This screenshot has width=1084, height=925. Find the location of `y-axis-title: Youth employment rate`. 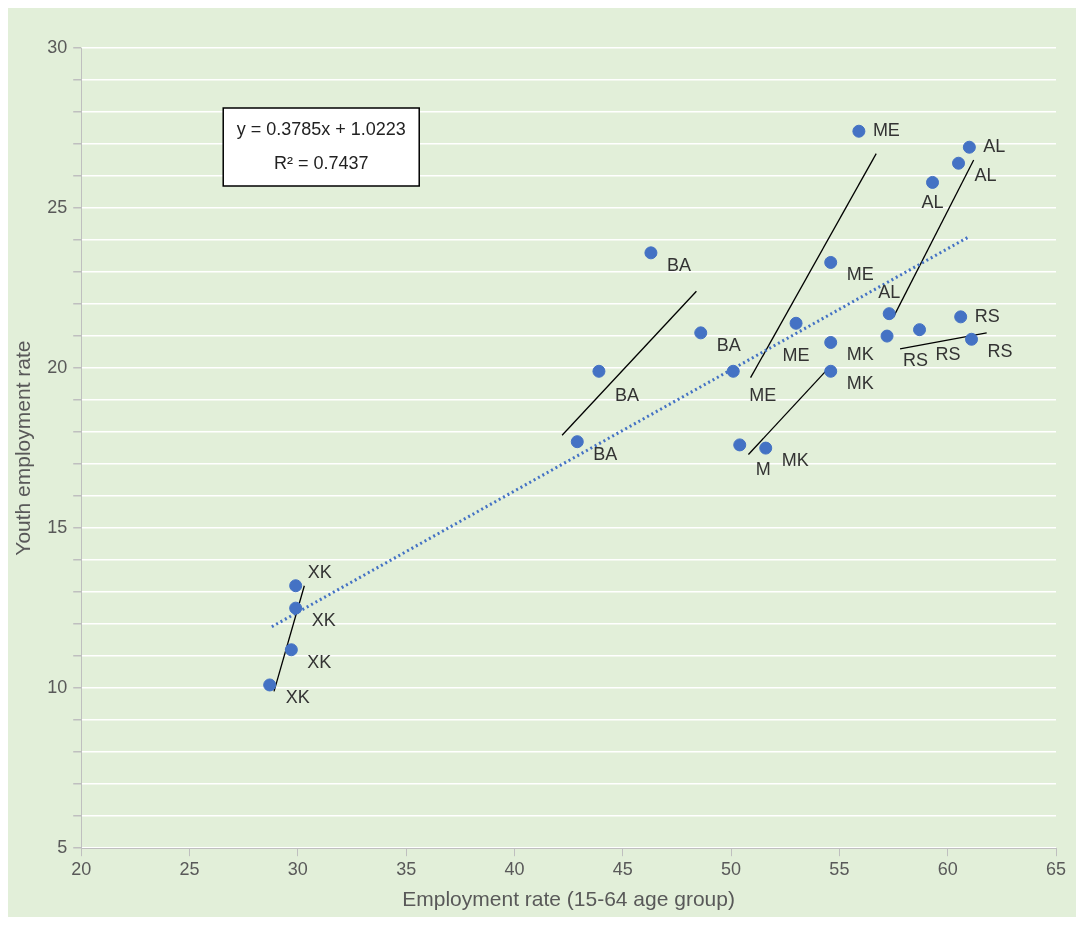

y-axis-title: Youth employment rate is located at coordinates (23, 448).